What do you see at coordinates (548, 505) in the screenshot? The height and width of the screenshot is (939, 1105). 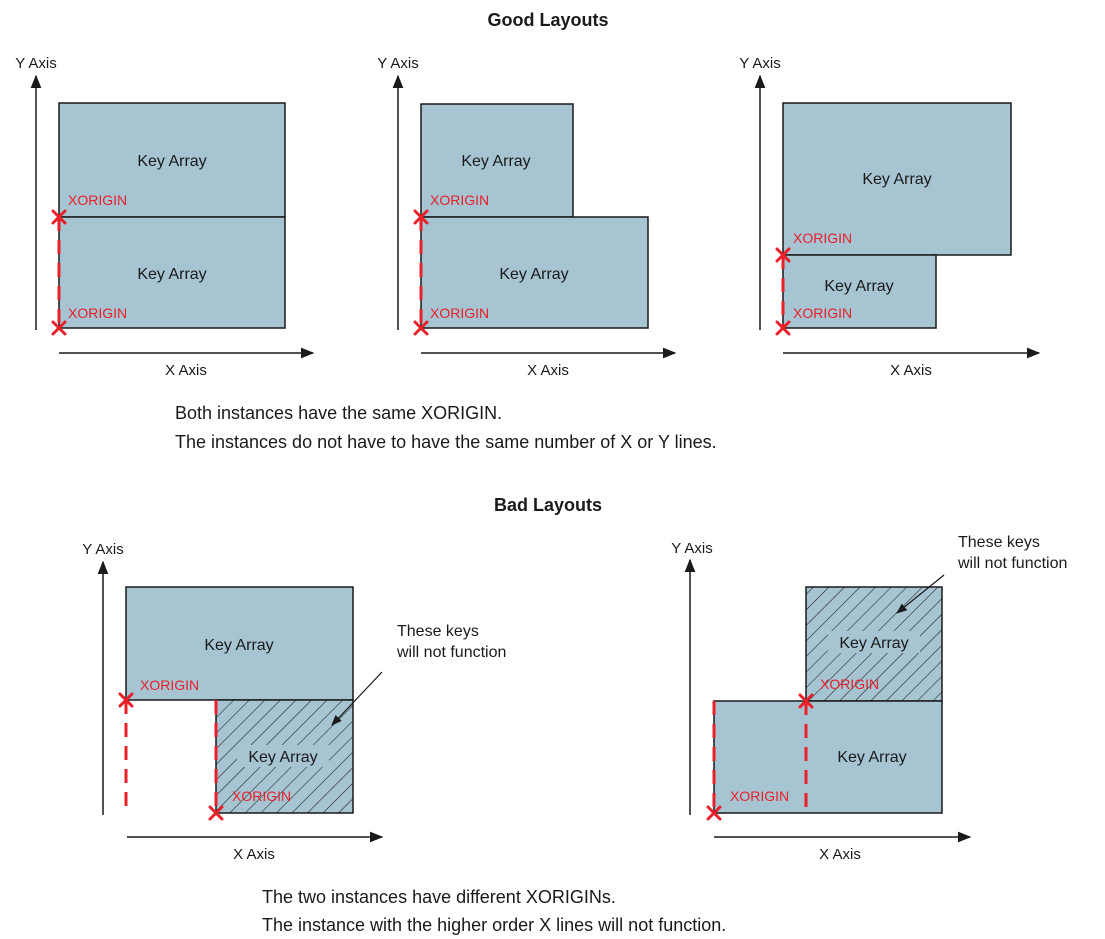 I see `bad-layouts-title: Bad Layouts` at bounding box center [548, 505].